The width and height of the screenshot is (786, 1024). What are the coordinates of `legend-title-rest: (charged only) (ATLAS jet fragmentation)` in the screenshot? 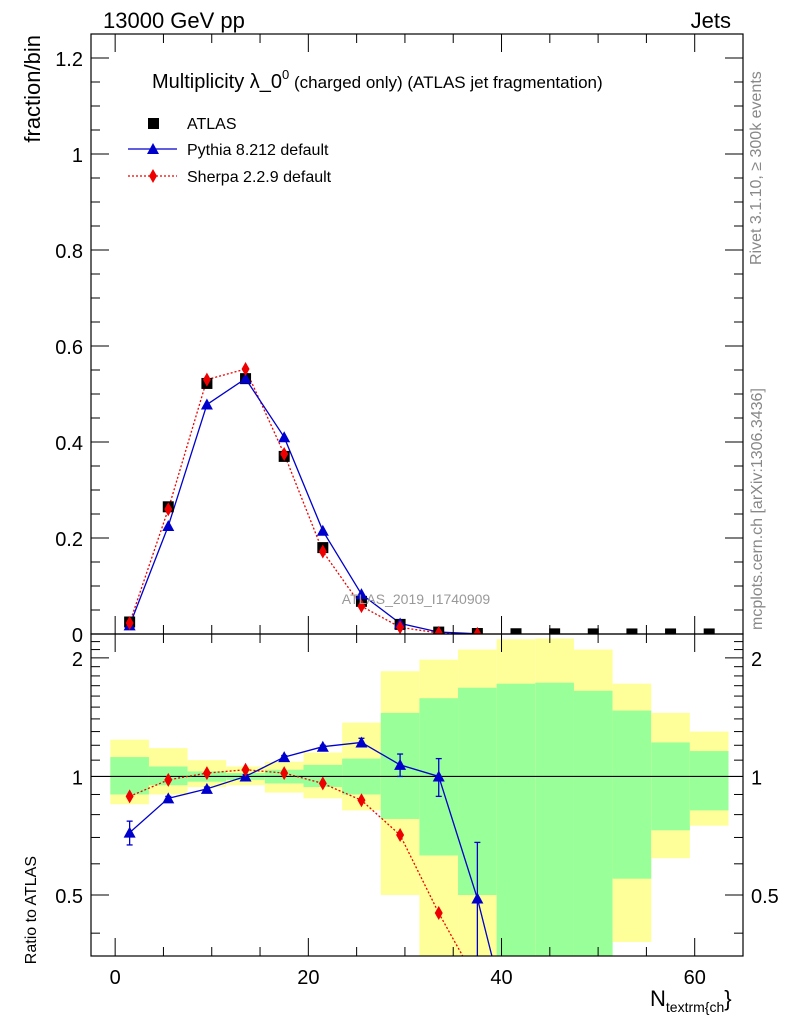 It's located at (445, 82).